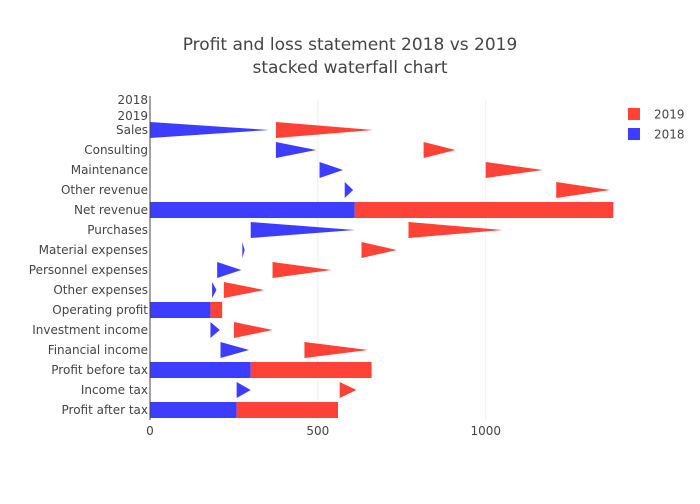 This screenshot has height=504, width=700. I want to click on bar-2018-personnel-expenses, so click(229, 270).